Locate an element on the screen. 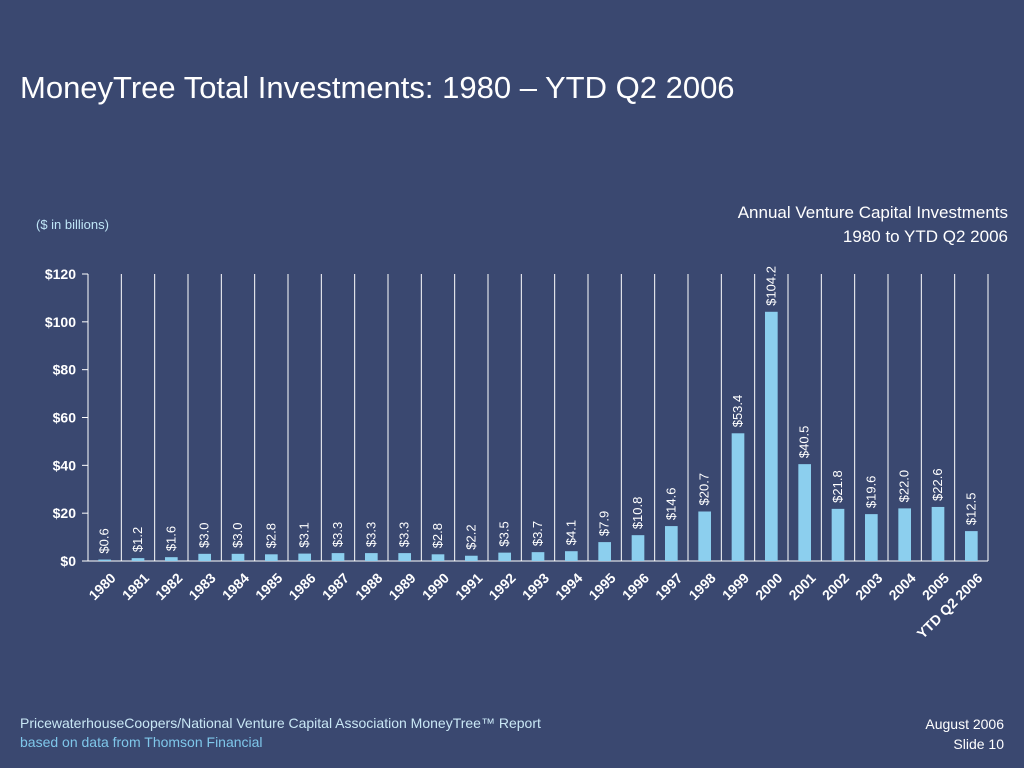  x-tick-label: 1985 is located at coordinates (268, 586).